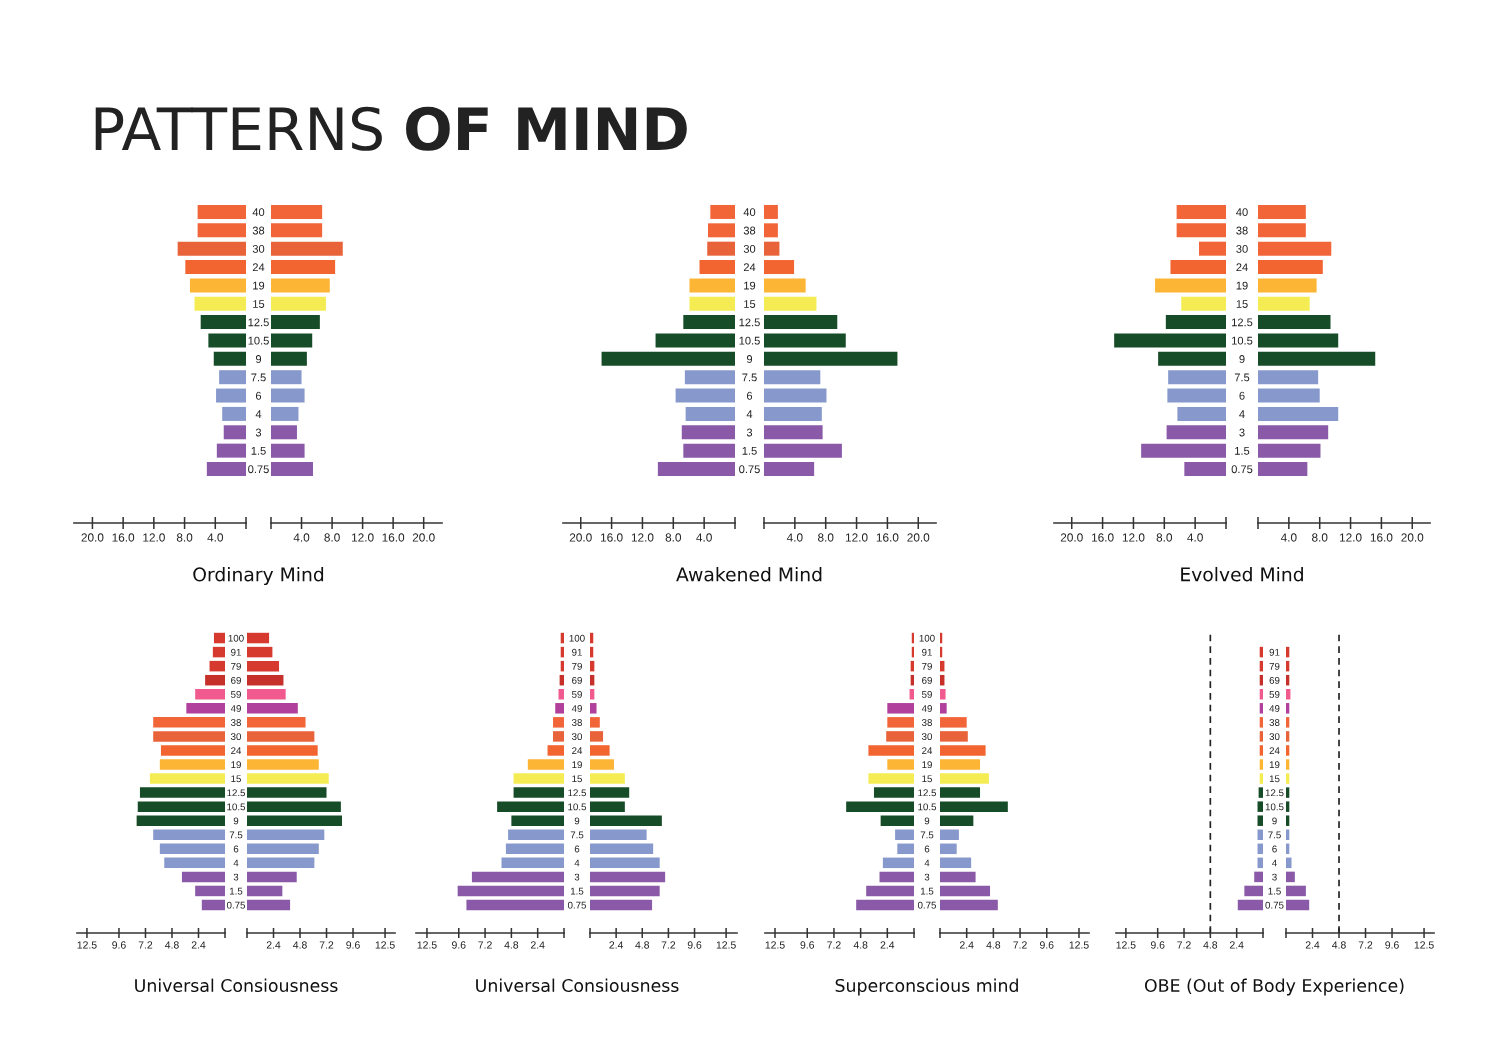 The height and width of the screenshot is (1060, 1500). Describe the element at coordinates (1312, 945) in the screenshot. I see `x-tick-label: 2.4` at that location.